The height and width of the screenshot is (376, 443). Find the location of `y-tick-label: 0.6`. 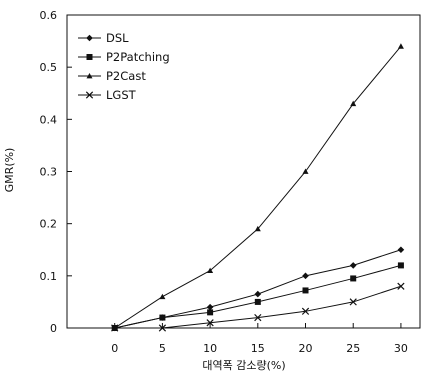

y-tick-label: 0.6 is located at coordinates (49, 15).